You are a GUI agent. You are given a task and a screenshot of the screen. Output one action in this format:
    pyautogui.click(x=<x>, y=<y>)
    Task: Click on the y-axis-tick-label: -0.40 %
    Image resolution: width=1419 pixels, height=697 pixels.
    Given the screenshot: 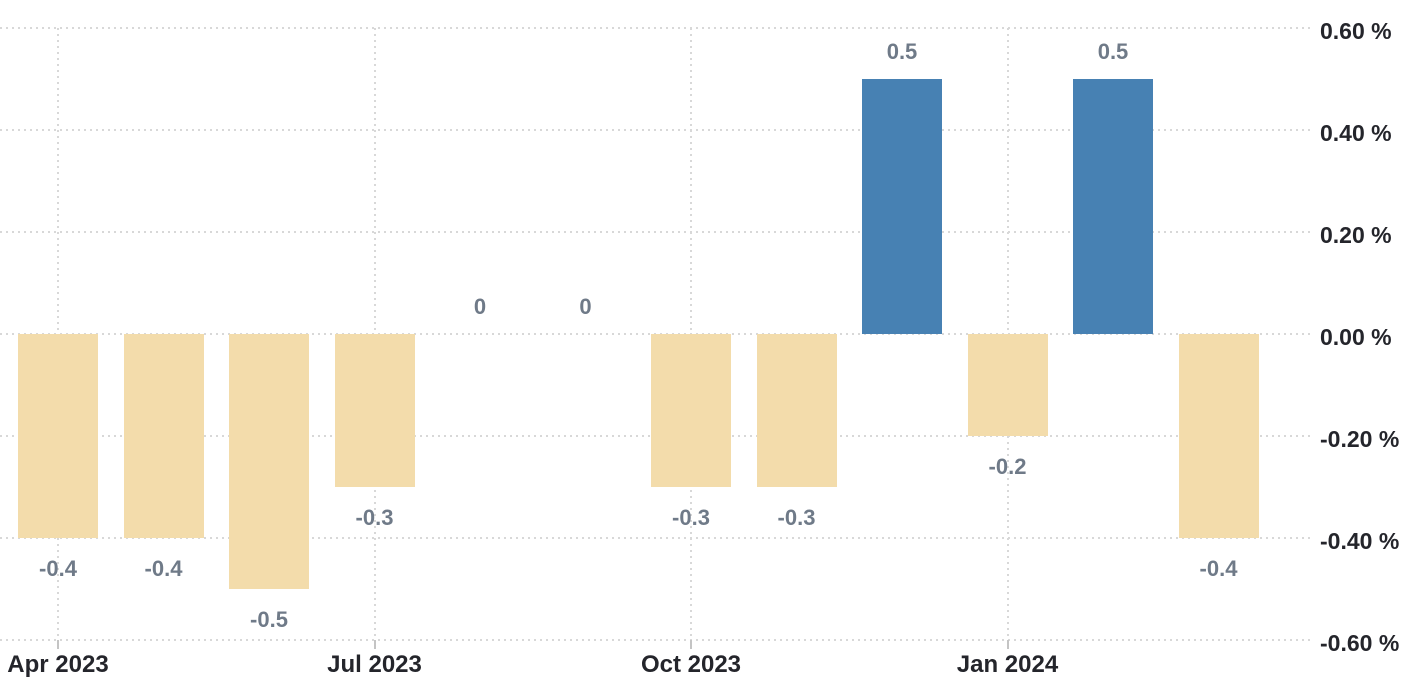 What is the action you would take?
    pyautogui.click(x=1360, y=541)
    